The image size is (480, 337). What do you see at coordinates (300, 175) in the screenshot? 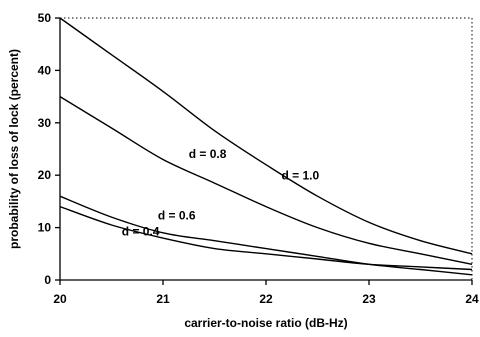
I see `series-label-d-1-0: d = 1.0` at bounding box center [300, 175].